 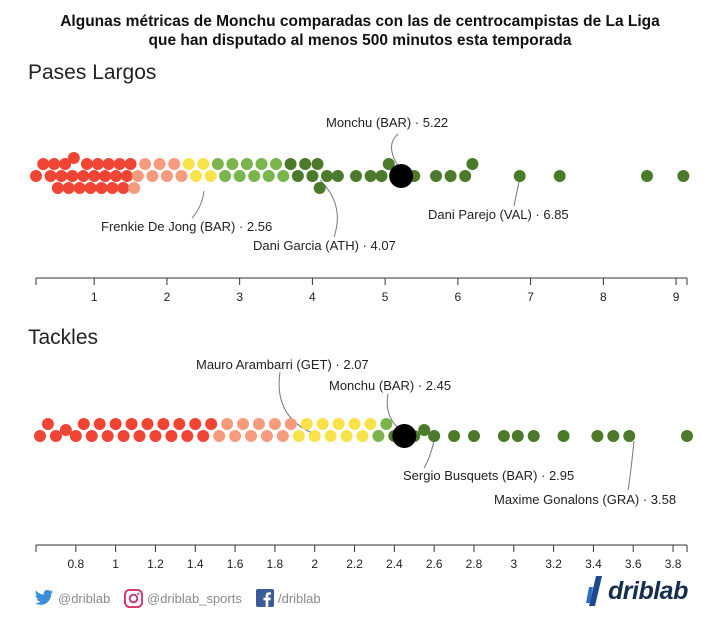 I want to click on x-tick-label: 9, so click(x=676, y=297).